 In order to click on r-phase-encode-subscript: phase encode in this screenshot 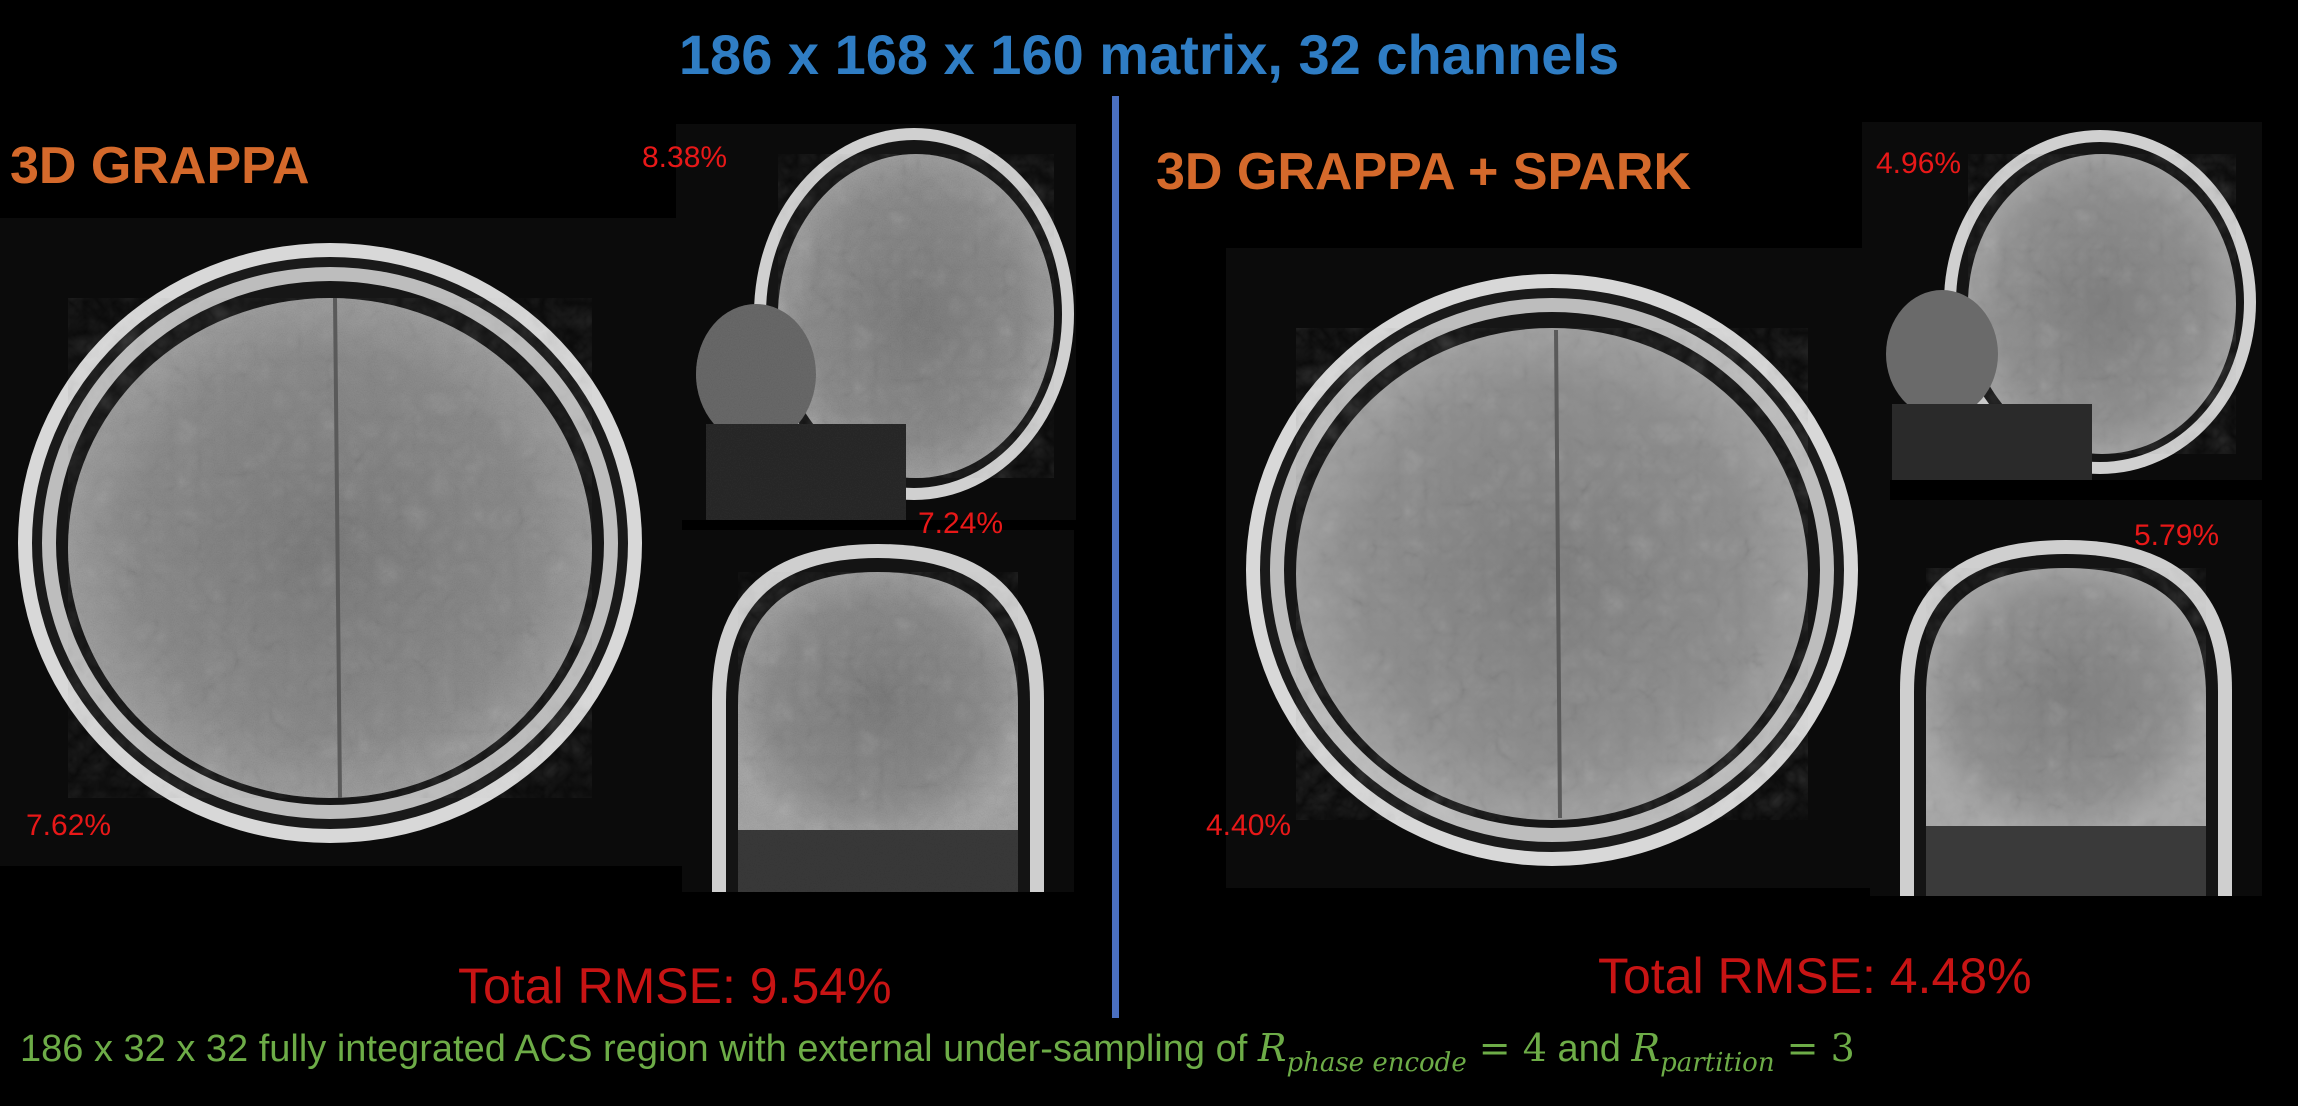, I will do `click(1376, 1063)`.